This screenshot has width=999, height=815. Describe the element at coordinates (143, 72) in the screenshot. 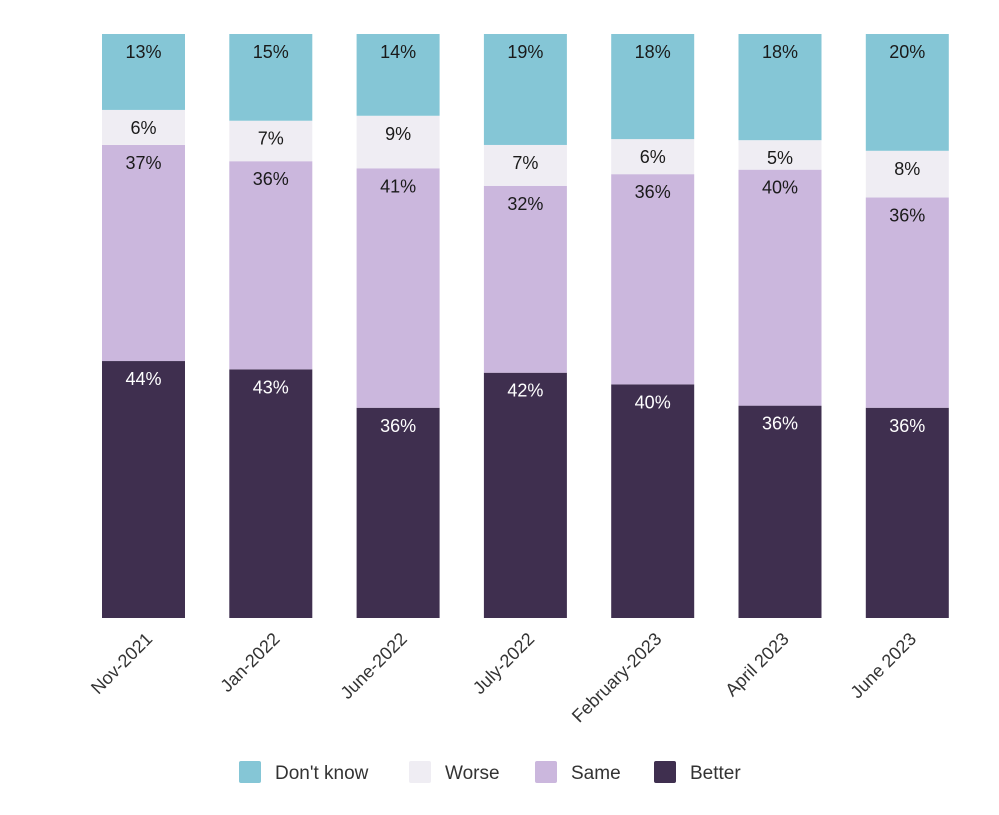

I see `bar-segment-don-t-know-nov-2021` at that location.